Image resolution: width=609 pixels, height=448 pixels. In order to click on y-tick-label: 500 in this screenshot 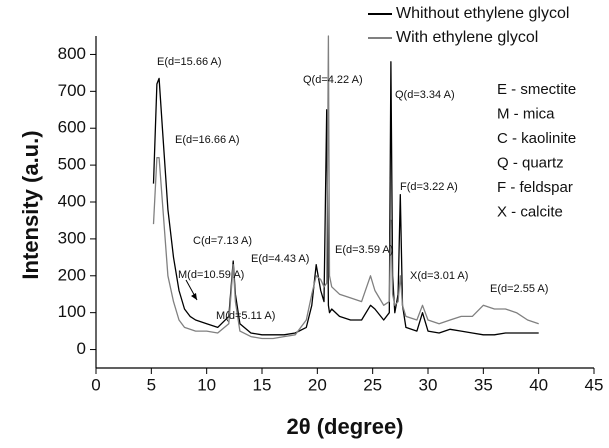, I will do `click(72, 164)`.